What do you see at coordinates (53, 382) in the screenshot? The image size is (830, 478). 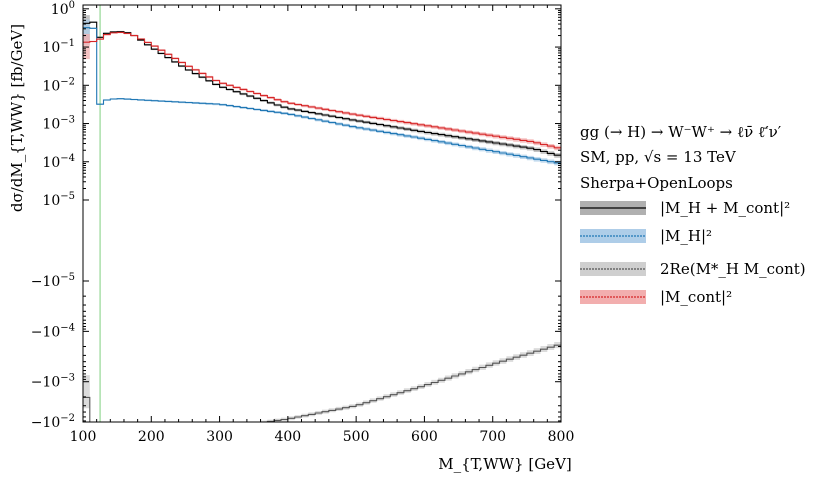 I see `y-tick-label: −10−3` at bounding box center [53, 382].